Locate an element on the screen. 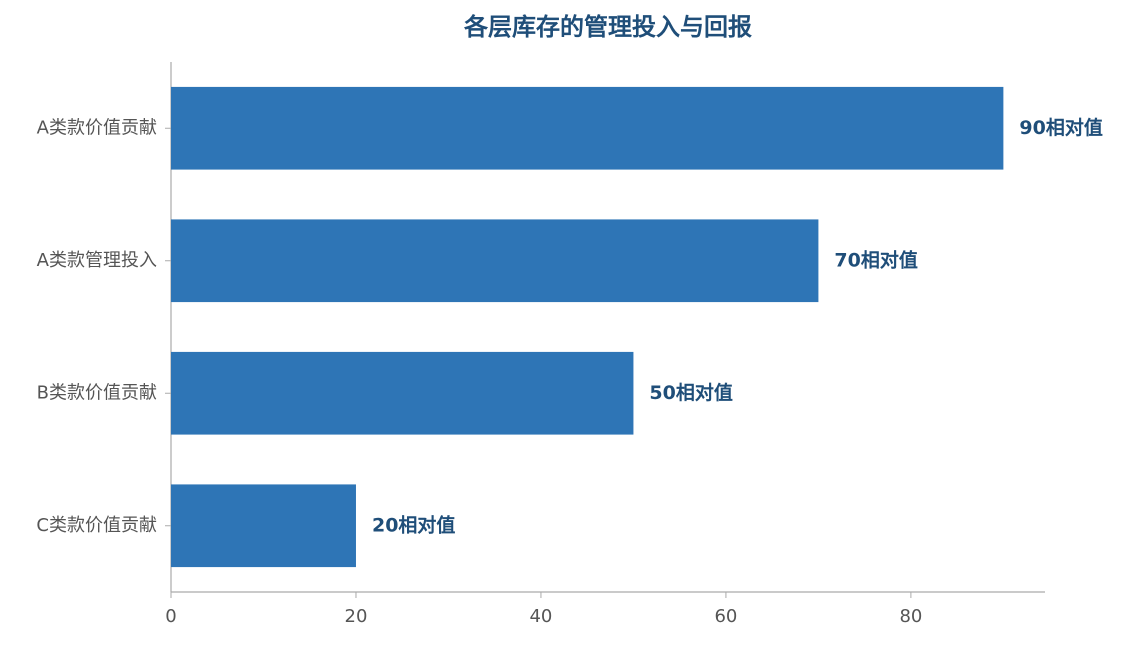 The width and height of the screenshot is (1125, 645). y-tick-label: B类款价值贡献 is located at coordinates (97, 392).